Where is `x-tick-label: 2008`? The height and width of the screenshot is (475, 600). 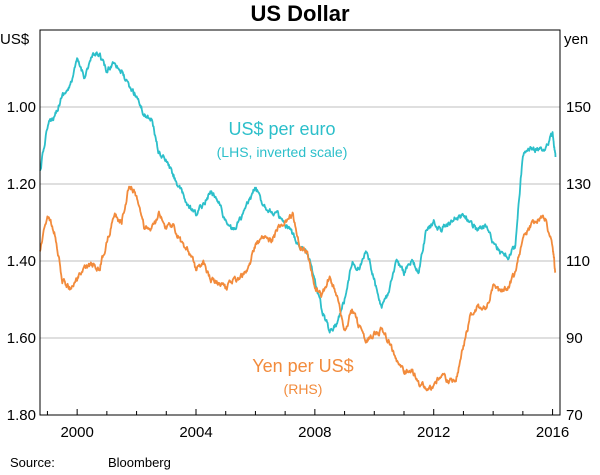 x-tick-label: 2008 is located at coordinates (314, 432).